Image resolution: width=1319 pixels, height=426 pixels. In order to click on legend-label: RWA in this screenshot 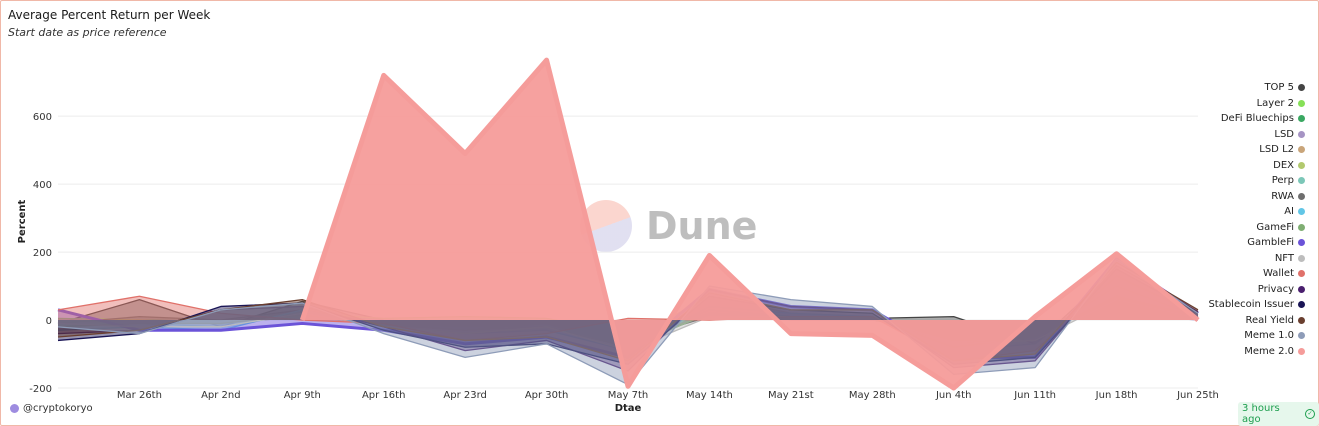, I will do `click(1282, 196)`.